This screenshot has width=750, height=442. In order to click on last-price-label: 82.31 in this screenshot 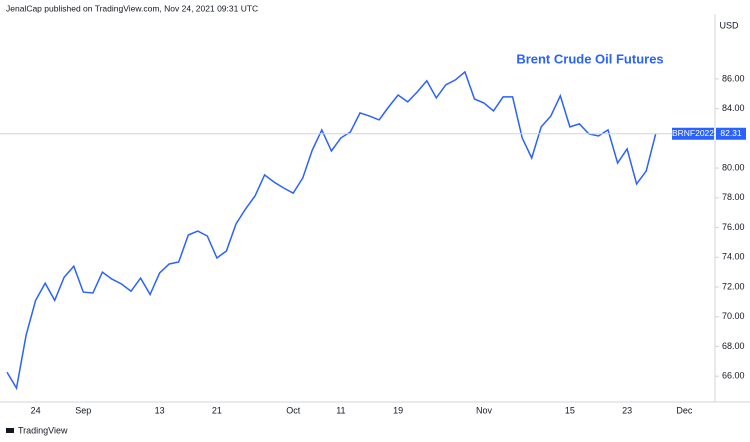, I will do `click(731, 133)`.